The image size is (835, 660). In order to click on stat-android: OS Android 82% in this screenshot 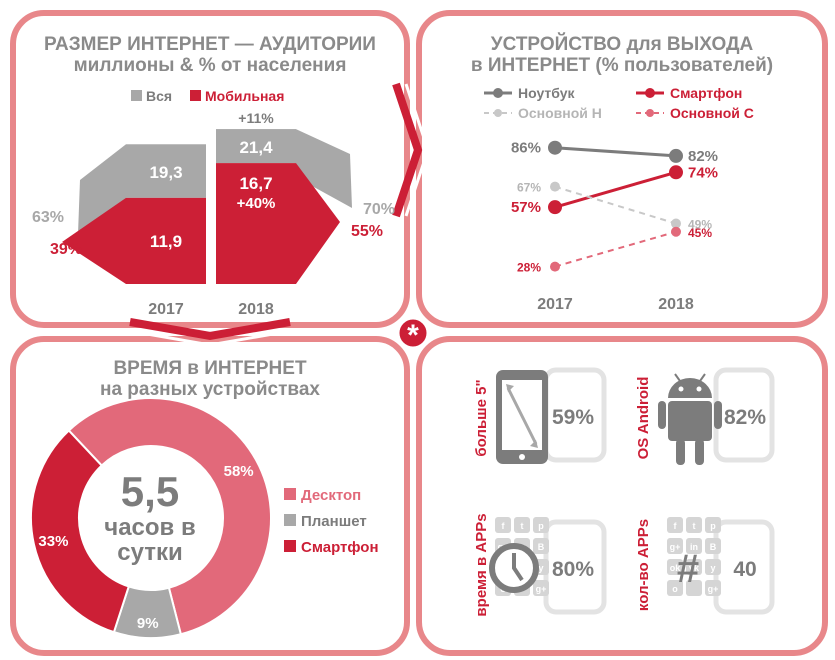, I will do `click(705, 416)`.